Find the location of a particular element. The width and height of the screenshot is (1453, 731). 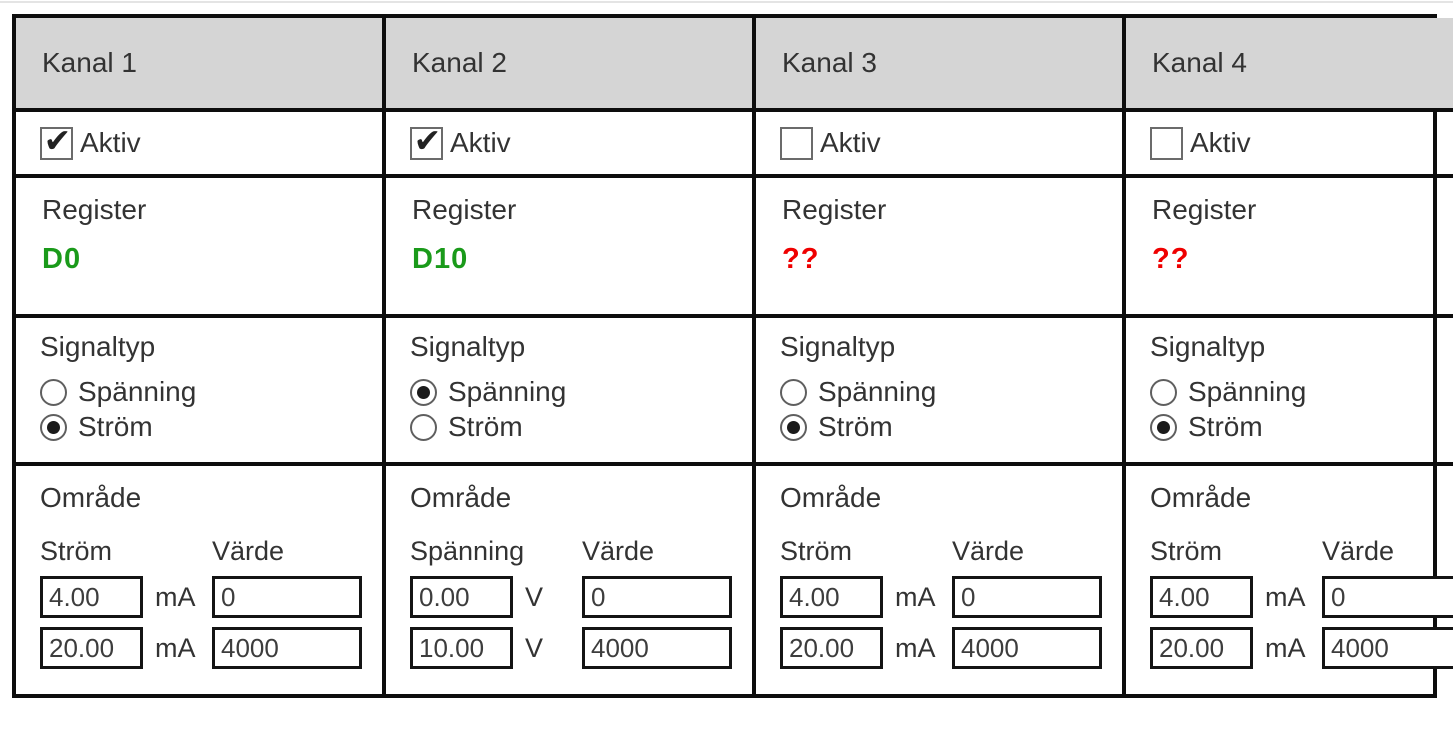

register-value: D0 is located at coordinates (62, 259).